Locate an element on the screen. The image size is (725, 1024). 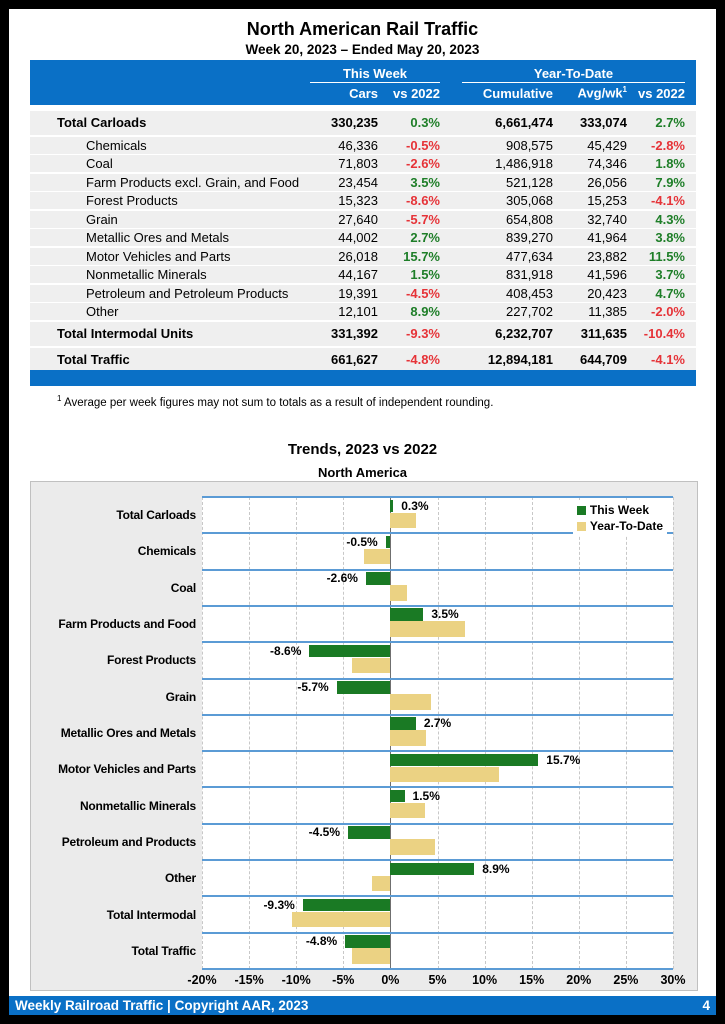
cell-avg-wk: 15,253 is located at coordinates (607, 200).